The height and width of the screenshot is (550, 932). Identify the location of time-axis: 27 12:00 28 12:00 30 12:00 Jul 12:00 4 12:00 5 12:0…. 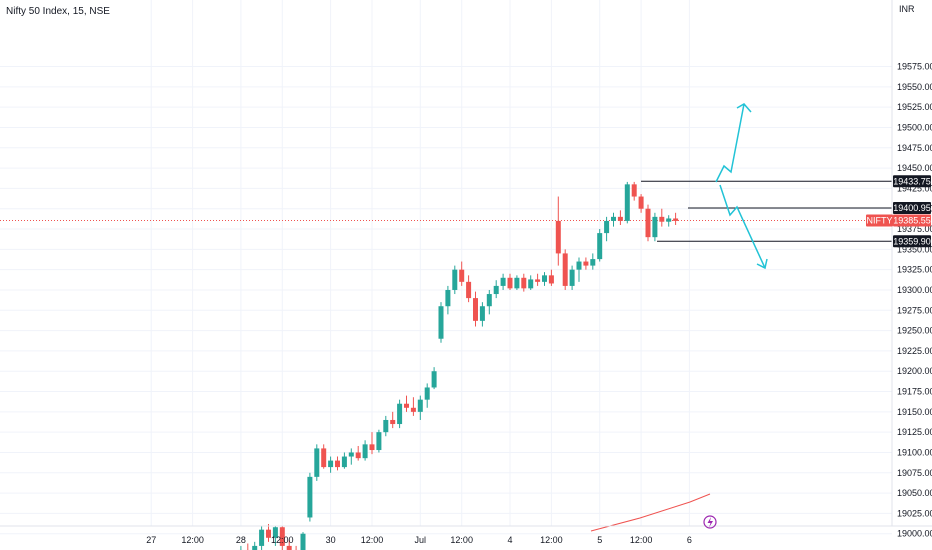
(419, 540).